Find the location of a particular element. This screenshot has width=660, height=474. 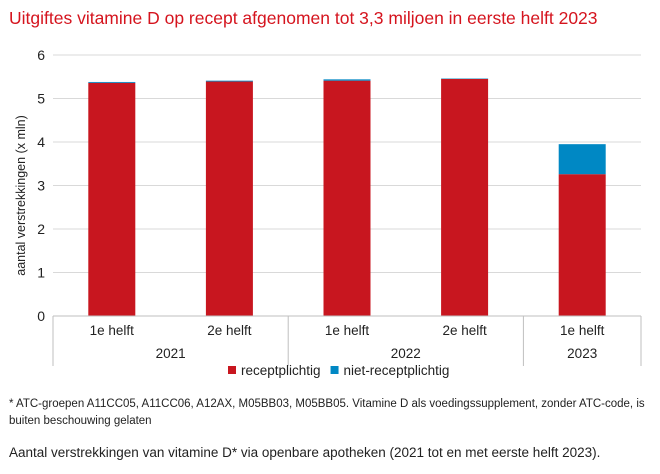

legend-swatch-niet-receptplichtig is located at coordinates (334, 370).